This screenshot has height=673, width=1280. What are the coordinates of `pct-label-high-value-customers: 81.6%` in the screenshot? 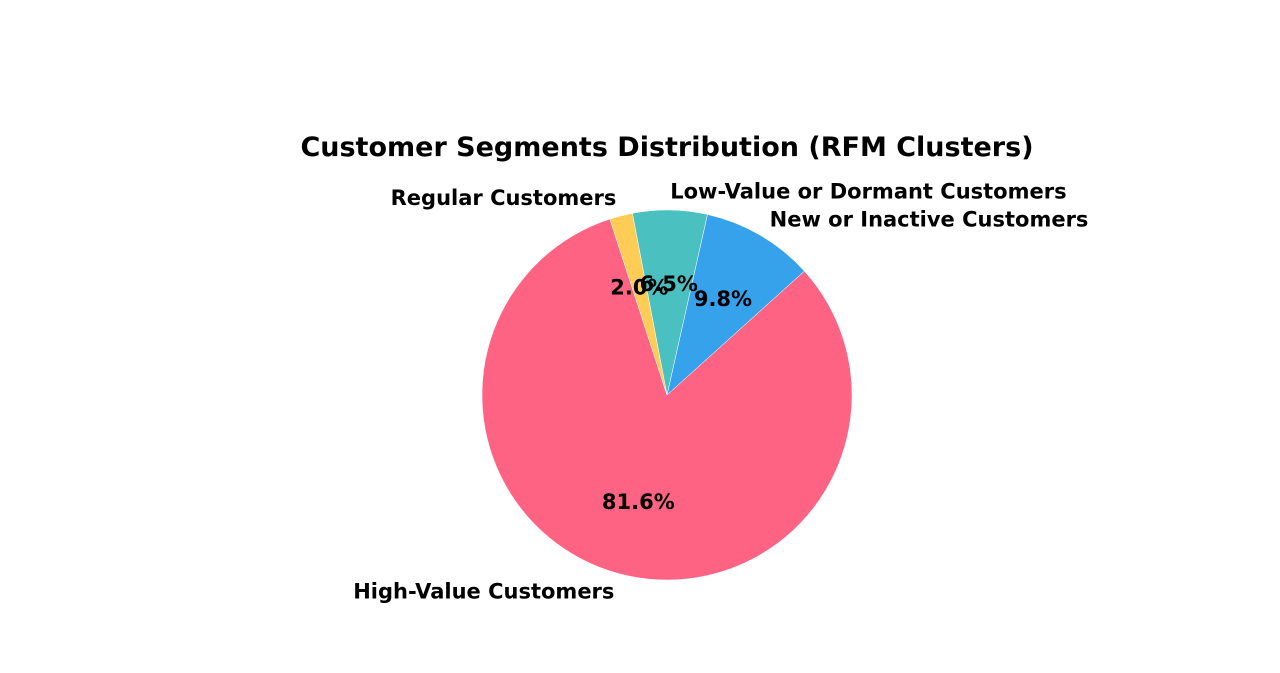 It's located at (638, 502).